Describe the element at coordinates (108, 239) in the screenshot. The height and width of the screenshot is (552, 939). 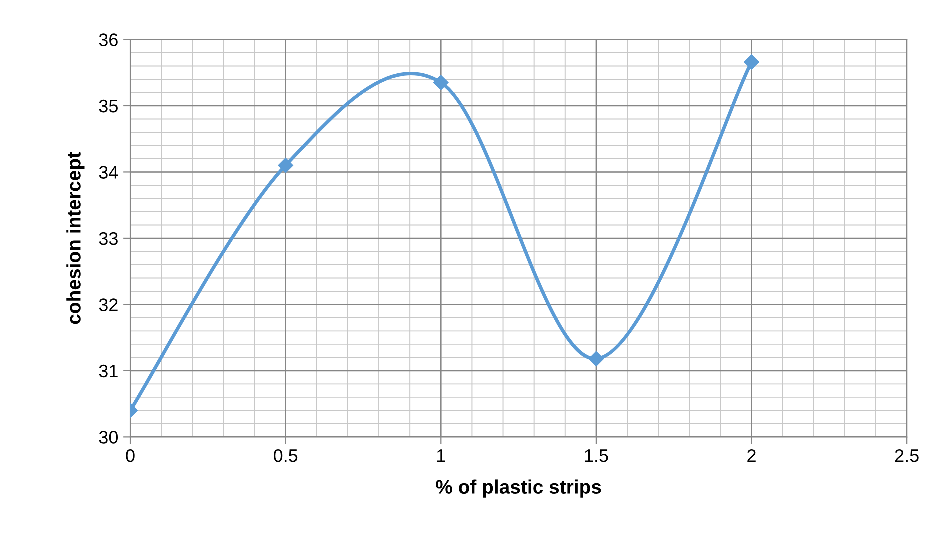
I see `y-tick-label: 33` at that location.